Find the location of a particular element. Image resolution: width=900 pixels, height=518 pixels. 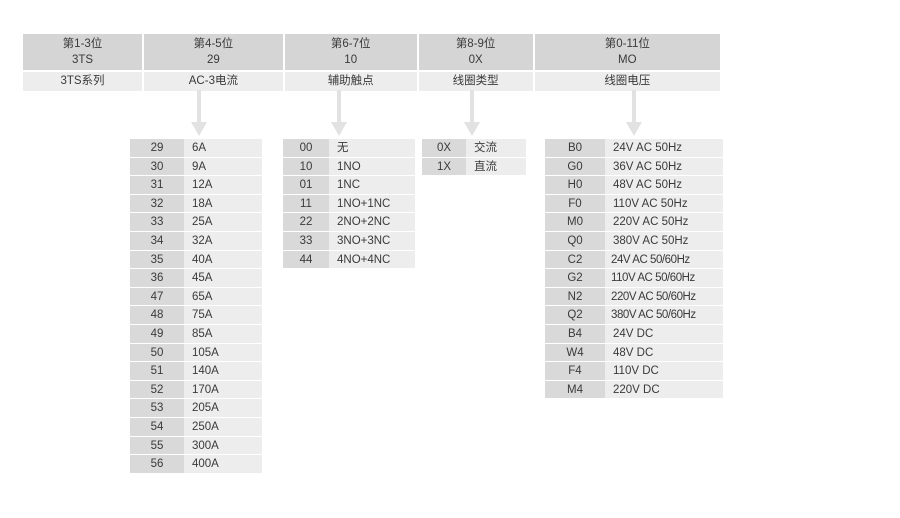

table-row: 47 65A is located at coordinates (196, 297).